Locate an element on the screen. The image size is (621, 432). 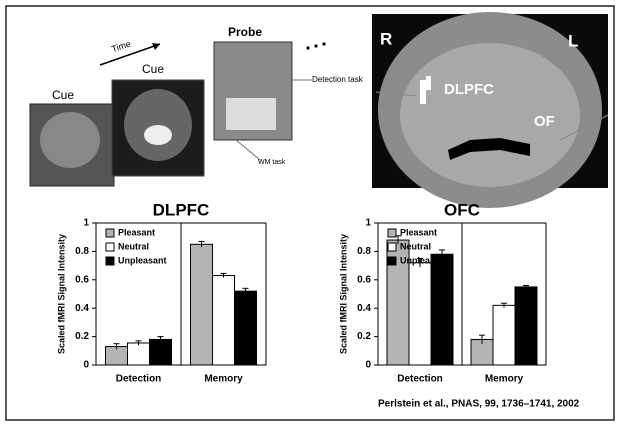
brain-side-label: R is located at coordinates (386, 38).